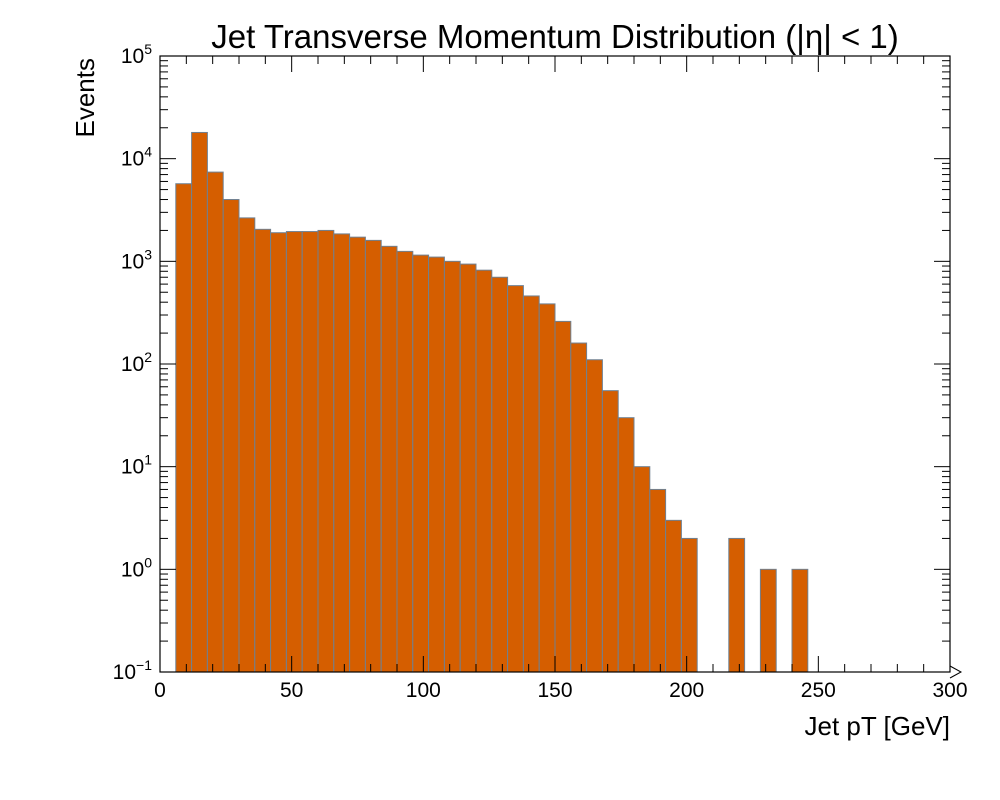 Image resolution: width=1000 pixels, height=800 pixels. Describe the element at coordinates (136, 157) in the screenshot. I see `y-tick-label: 10⁴` at that location.